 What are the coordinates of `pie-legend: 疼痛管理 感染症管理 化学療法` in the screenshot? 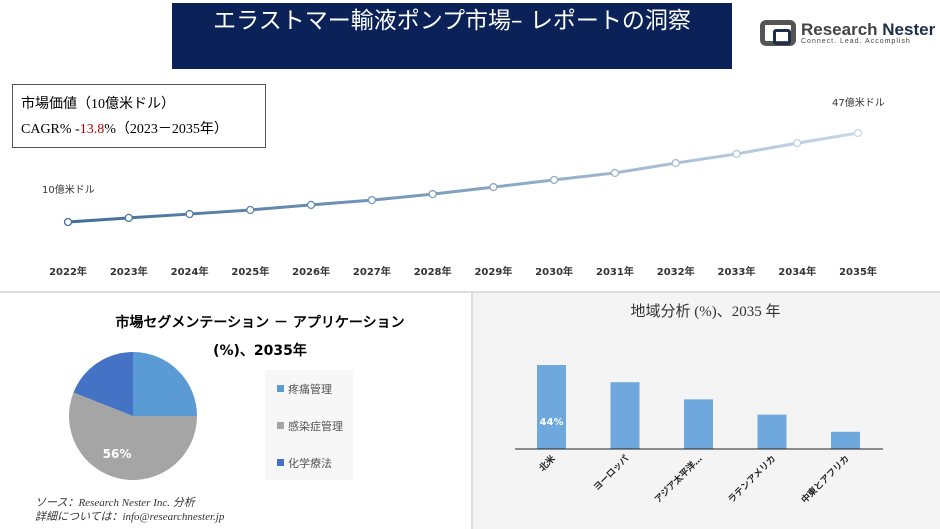 It's located at (309, 425).